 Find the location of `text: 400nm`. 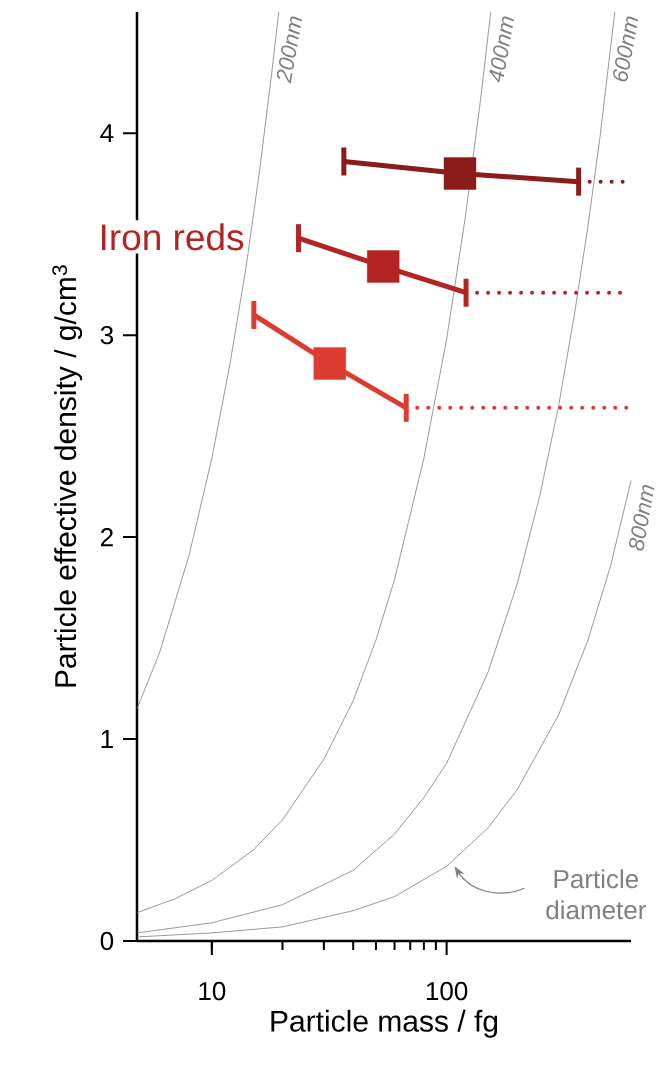

text: 400nm is located at coordinates (501, 49).